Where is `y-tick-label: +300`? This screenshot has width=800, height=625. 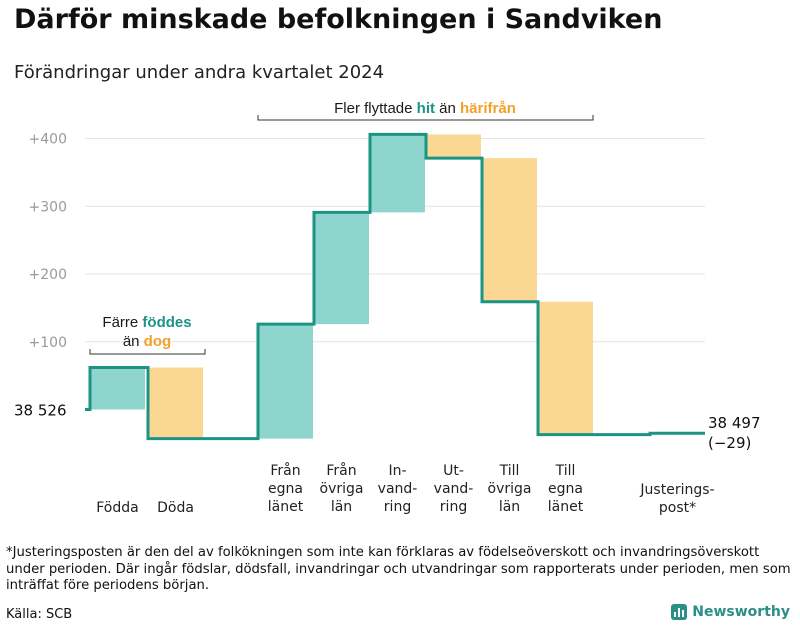
y-tick-label: +300 is located at coordinates (48, 207).